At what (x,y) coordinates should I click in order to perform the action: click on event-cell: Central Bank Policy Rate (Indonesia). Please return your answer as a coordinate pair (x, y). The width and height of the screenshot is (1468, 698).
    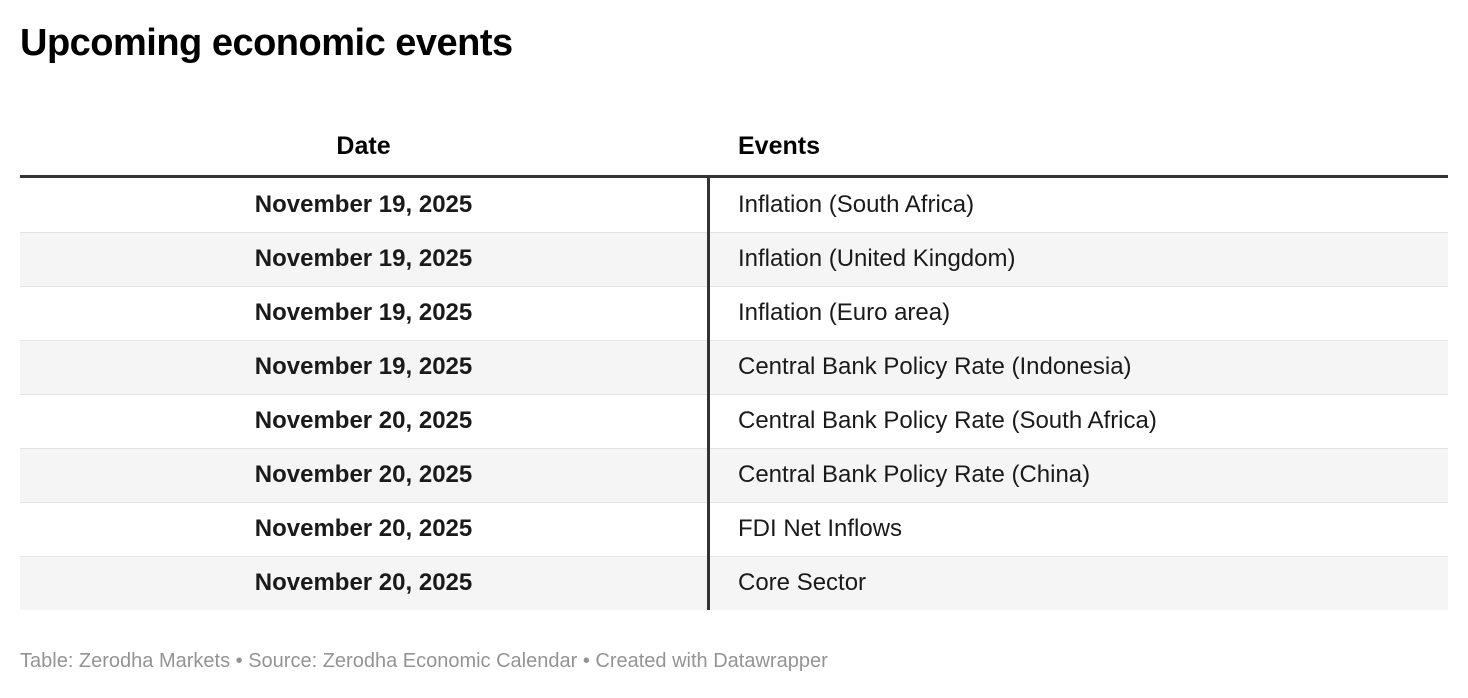
    Looking at the image, I should click on (935, 367).